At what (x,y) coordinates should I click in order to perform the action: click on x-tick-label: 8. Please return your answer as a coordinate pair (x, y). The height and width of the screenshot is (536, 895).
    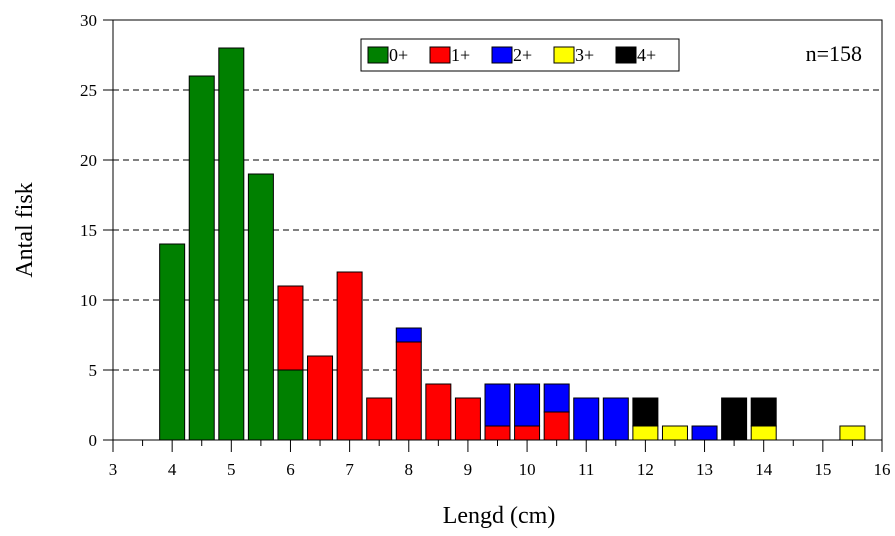
    Looking at the image, I should click on (409, 469).